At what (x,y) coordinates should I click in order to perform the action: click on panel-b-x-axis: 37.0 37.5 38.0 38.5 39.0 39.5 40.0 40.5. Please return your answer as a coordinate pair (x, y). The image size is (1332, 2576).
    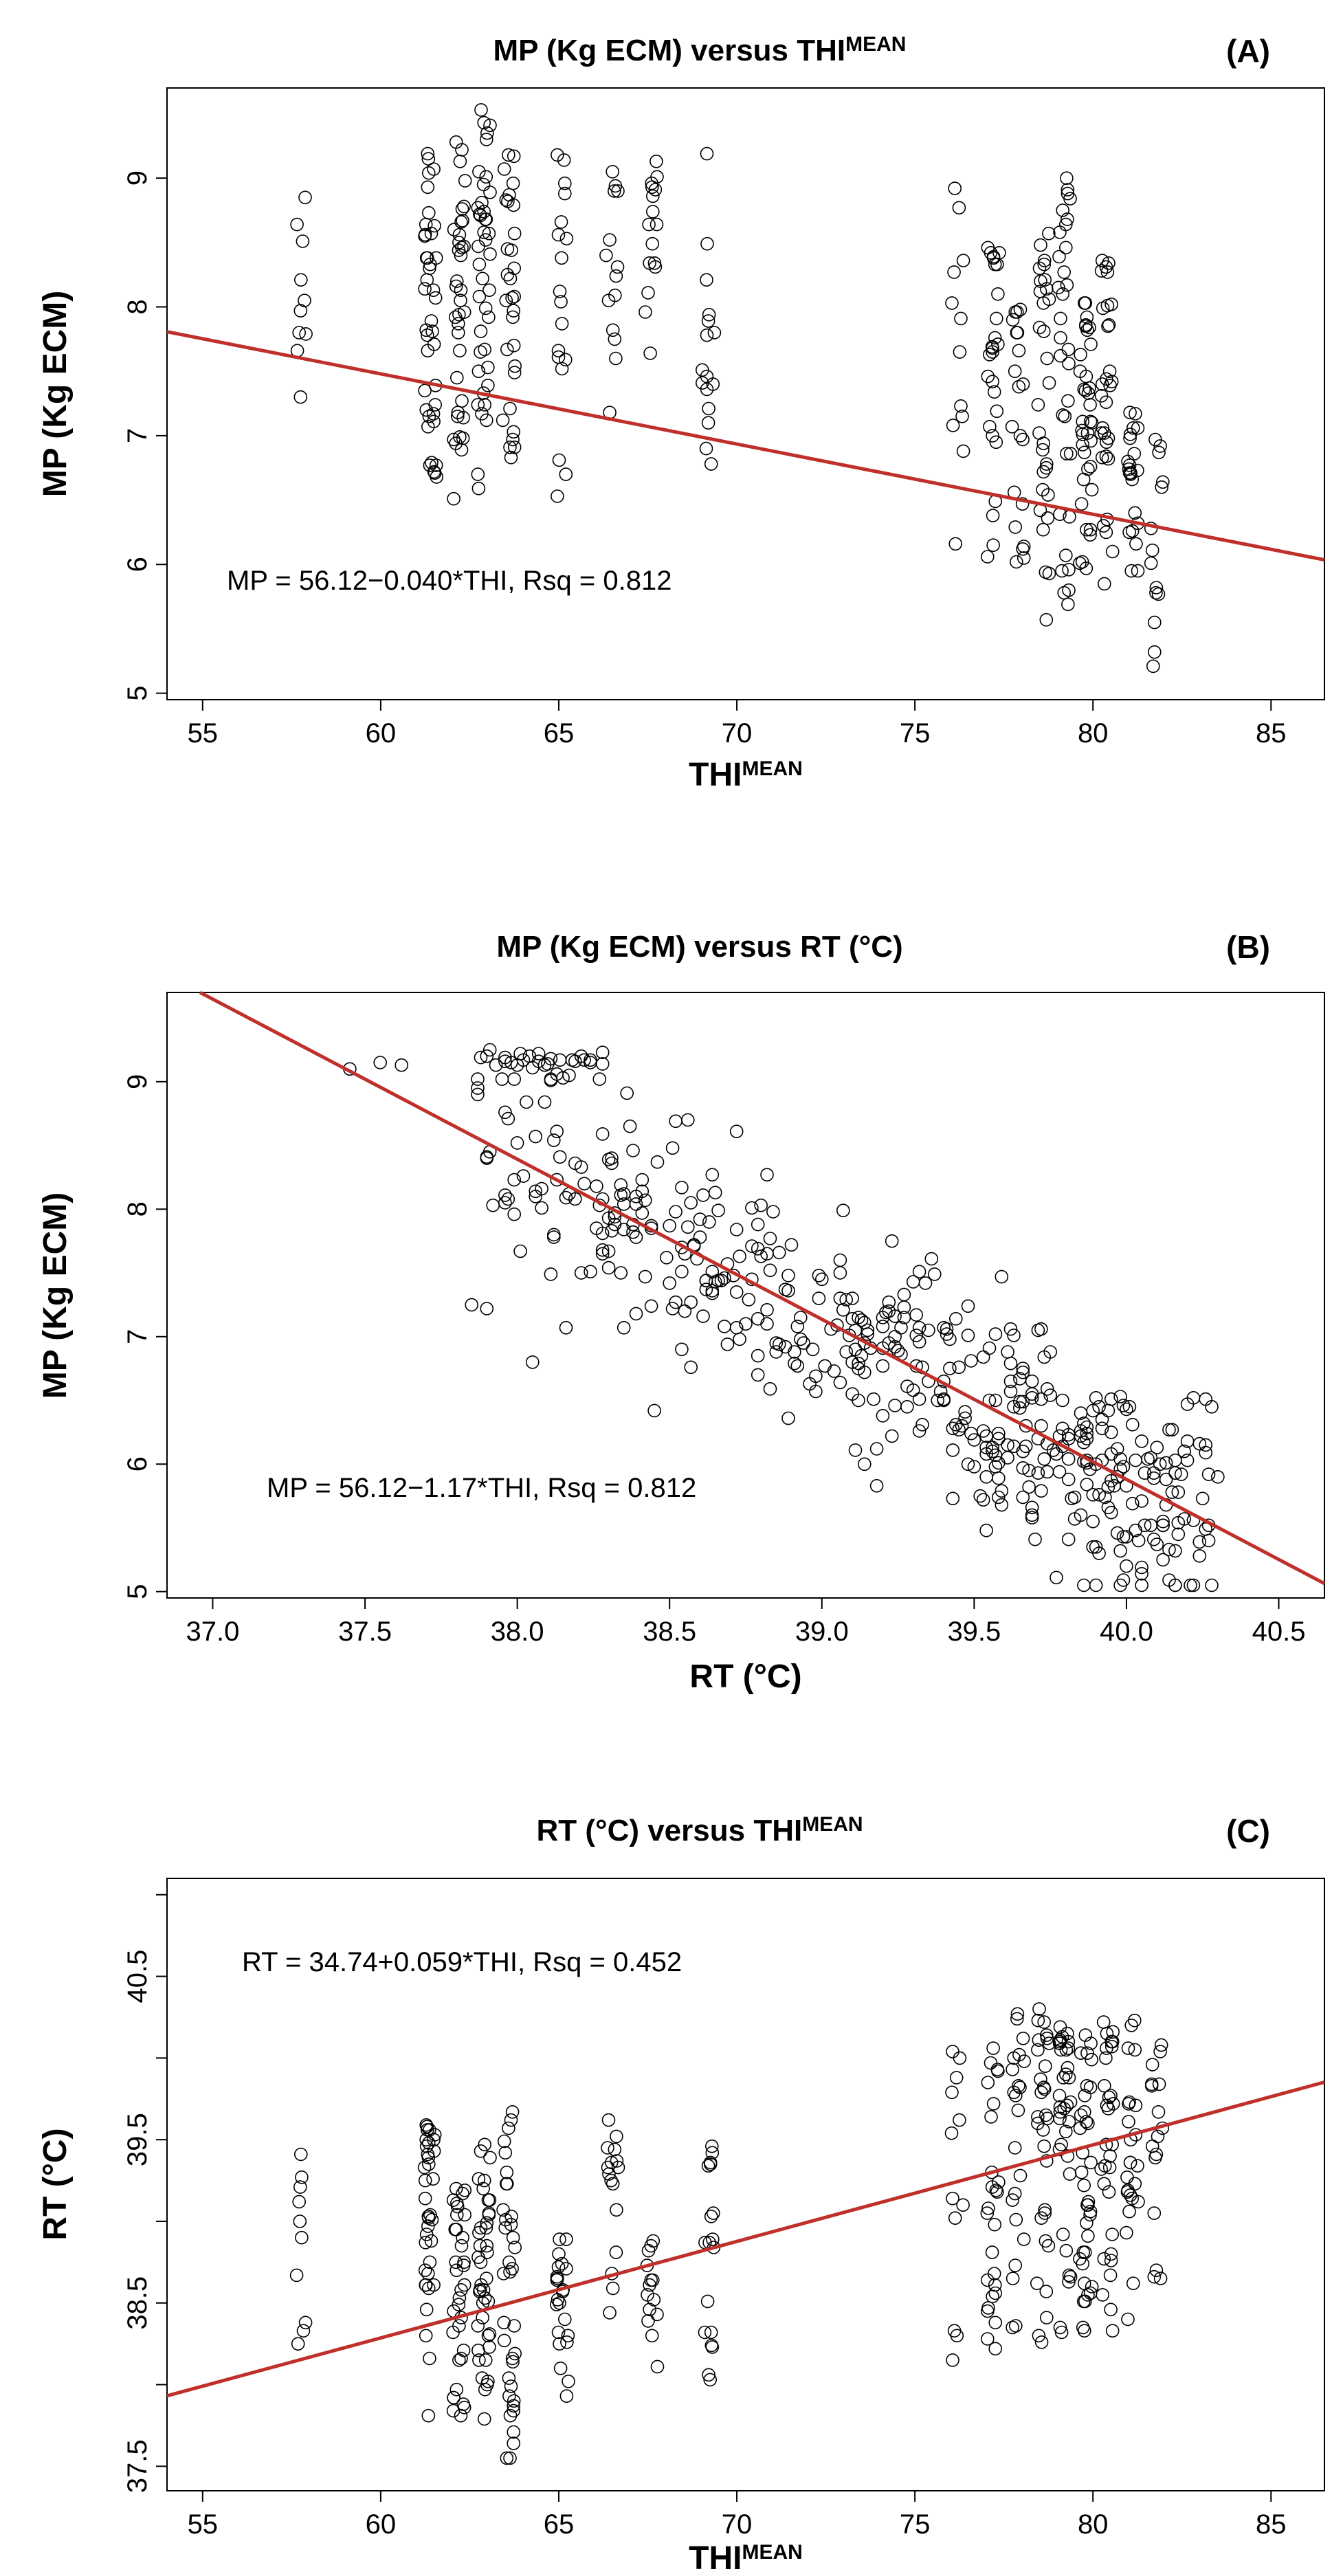
    Looking at the image, I should click on (746, 1622).